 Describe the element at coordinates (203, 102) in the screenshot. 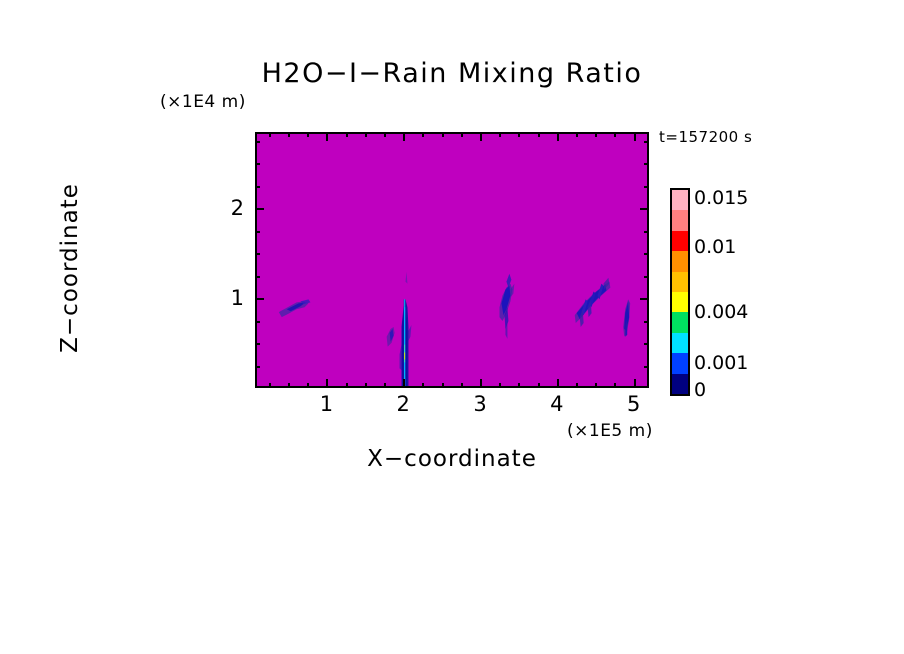

I see `y-axis-unit-label: (×1E4 m)` at that location.